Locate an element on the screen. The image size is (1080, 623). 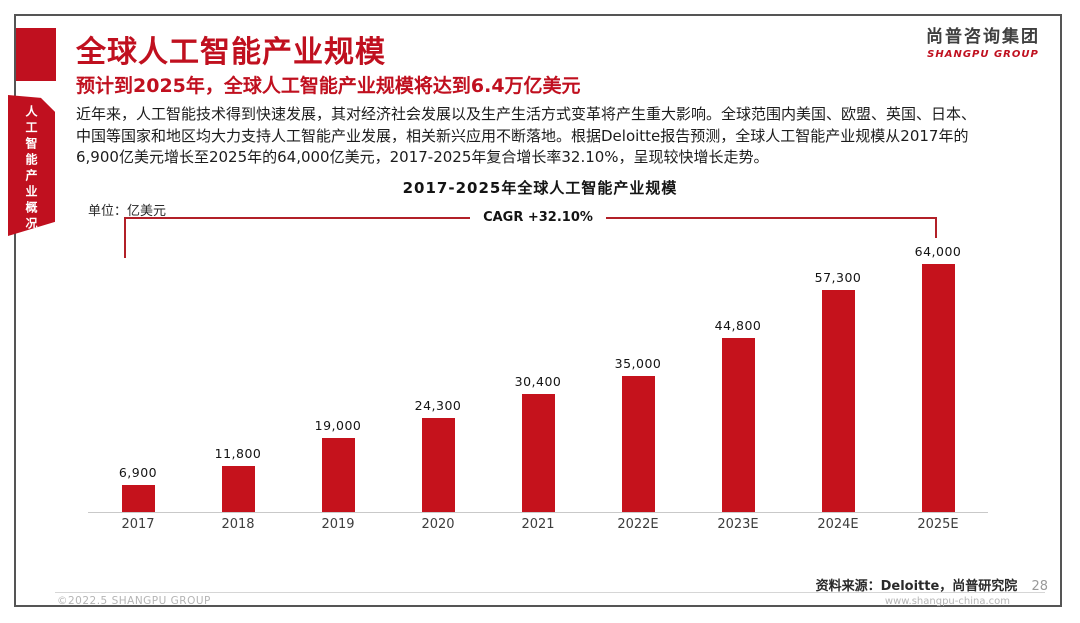
bar-column: 6,900 is located at coordinates (138, 376).